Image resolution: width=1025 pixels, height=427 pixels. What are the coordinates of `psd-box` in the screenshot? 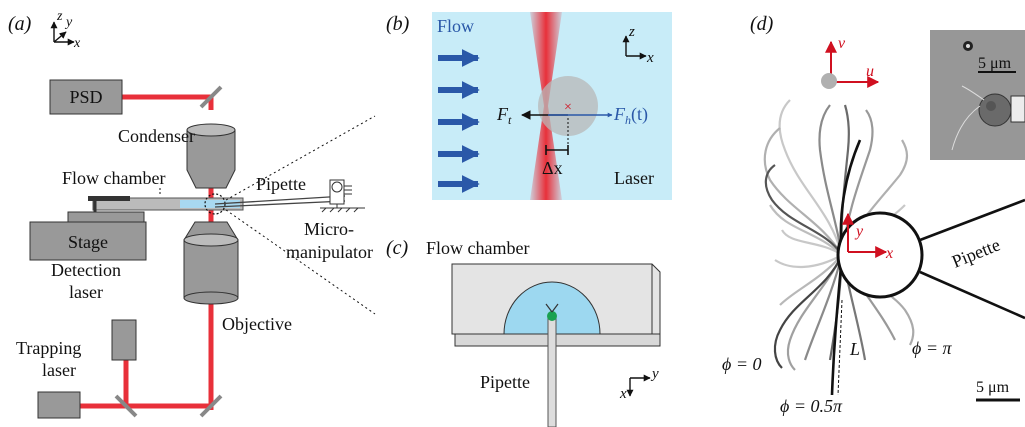 It's located at (86, 97).